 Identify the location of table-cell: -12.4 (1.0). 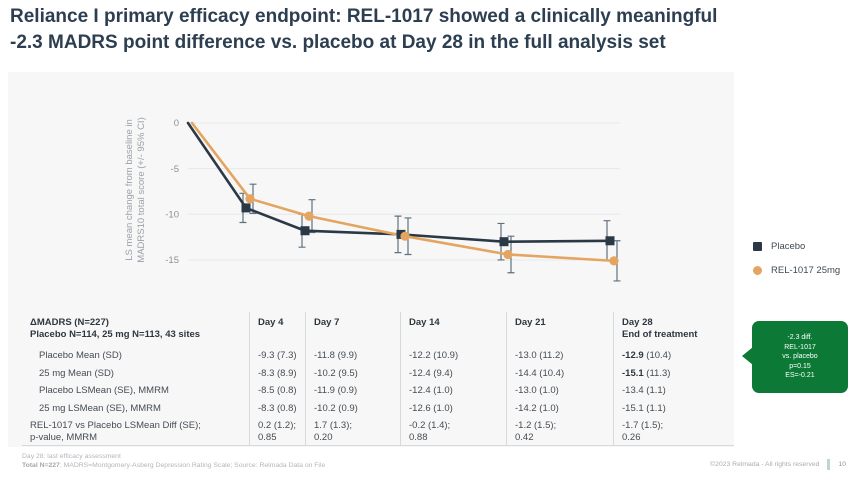
(453, 390).